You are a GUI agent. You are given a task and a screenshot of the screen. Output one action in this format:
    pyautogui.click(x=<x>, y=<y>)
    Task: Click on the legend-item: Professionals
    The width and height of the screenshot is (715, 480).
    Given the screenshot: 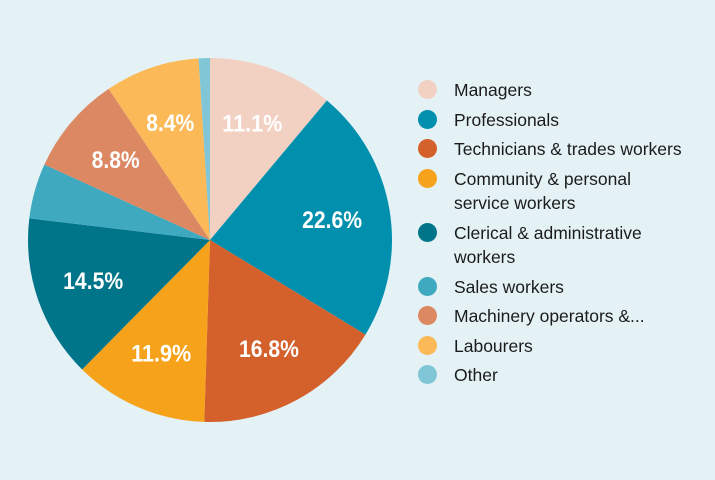 What is the action you would take?
    pyautogui.click(x=563, y=120)
    